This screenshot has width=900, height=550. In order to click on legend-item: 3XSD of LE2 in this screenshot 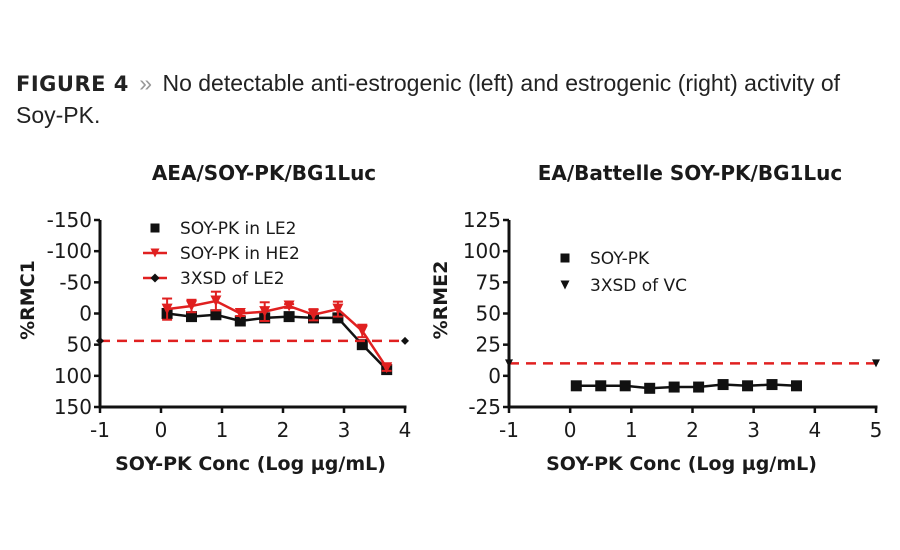, I will do `click(214, 279)`.